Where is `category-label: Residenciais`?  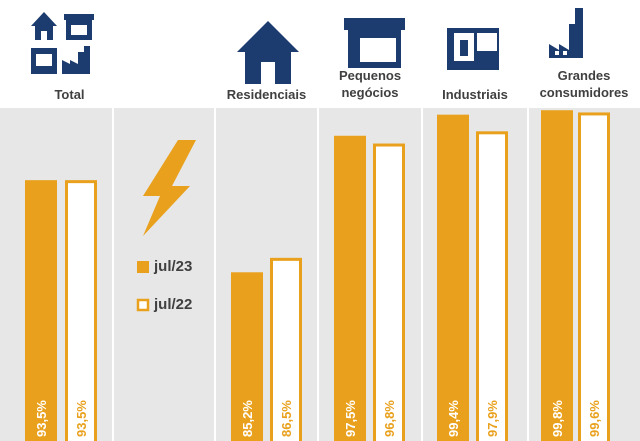
category-label: Residenciais is located at coordinates (266, 94).